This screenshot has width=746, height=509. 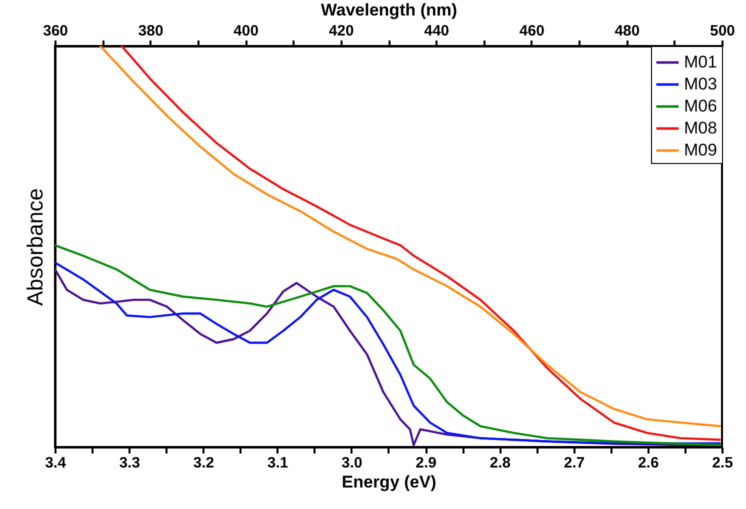 I want to click on x2-tick-label: 420, so click(x=341, y=31).